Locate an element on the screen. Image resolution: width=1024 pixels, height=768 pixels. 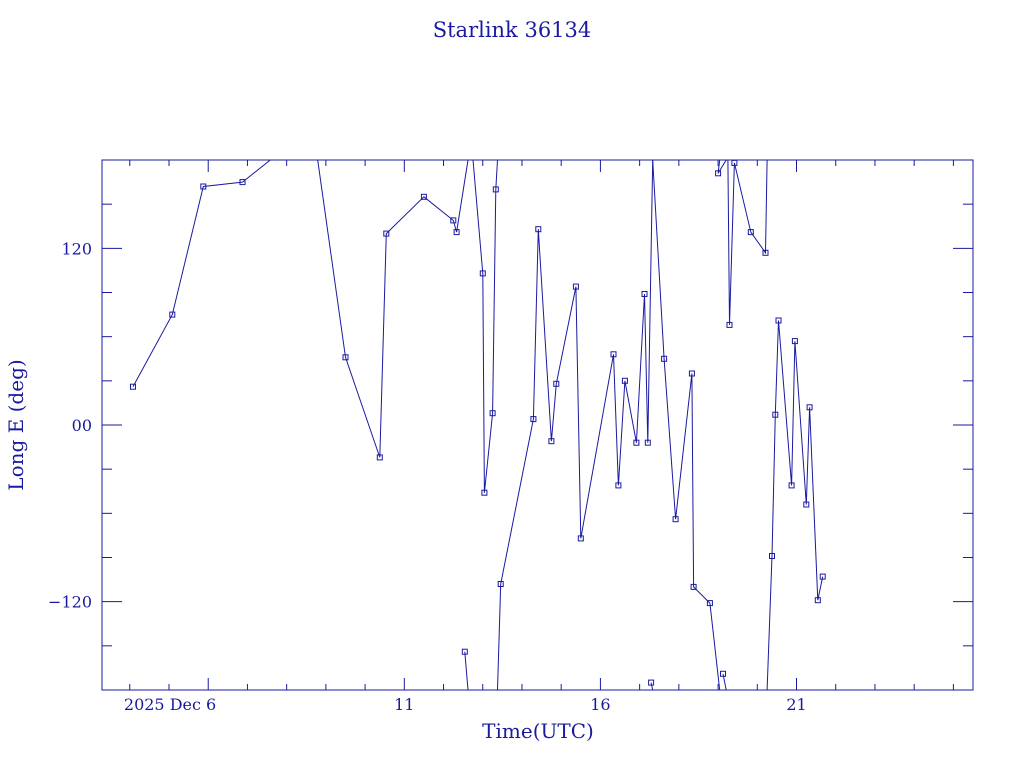
x-tick-label: 21 is located at coordinates (796, 704).